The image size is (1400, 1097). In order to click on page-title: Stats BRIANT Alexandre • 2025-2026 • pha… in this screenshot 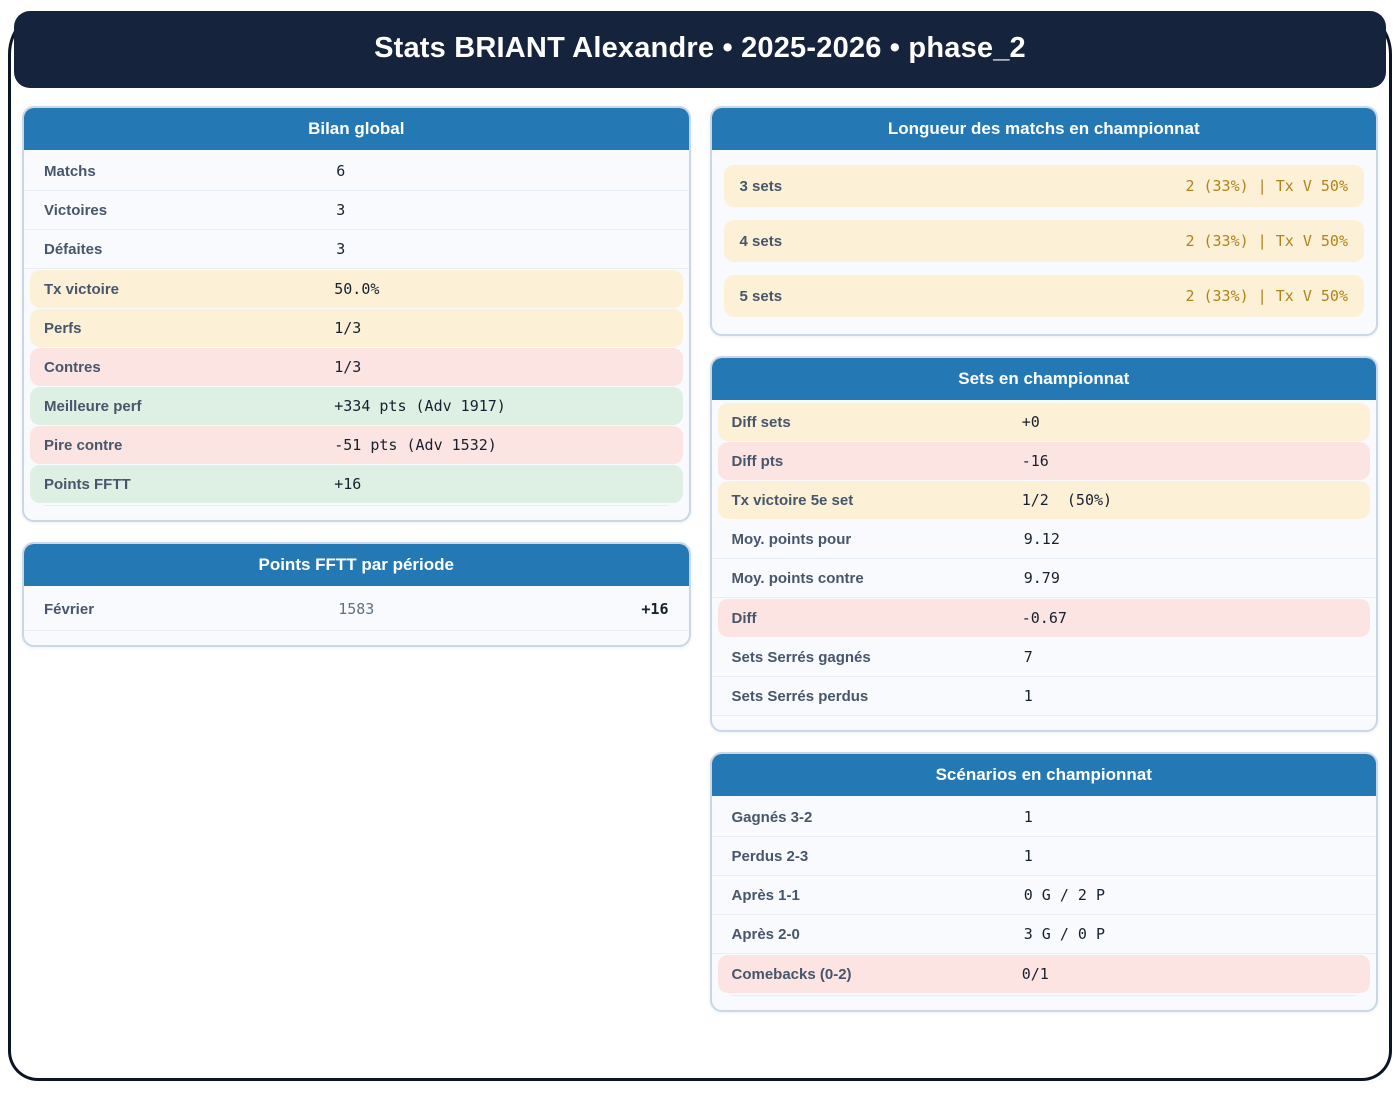, I will do `click(700, 48)`.